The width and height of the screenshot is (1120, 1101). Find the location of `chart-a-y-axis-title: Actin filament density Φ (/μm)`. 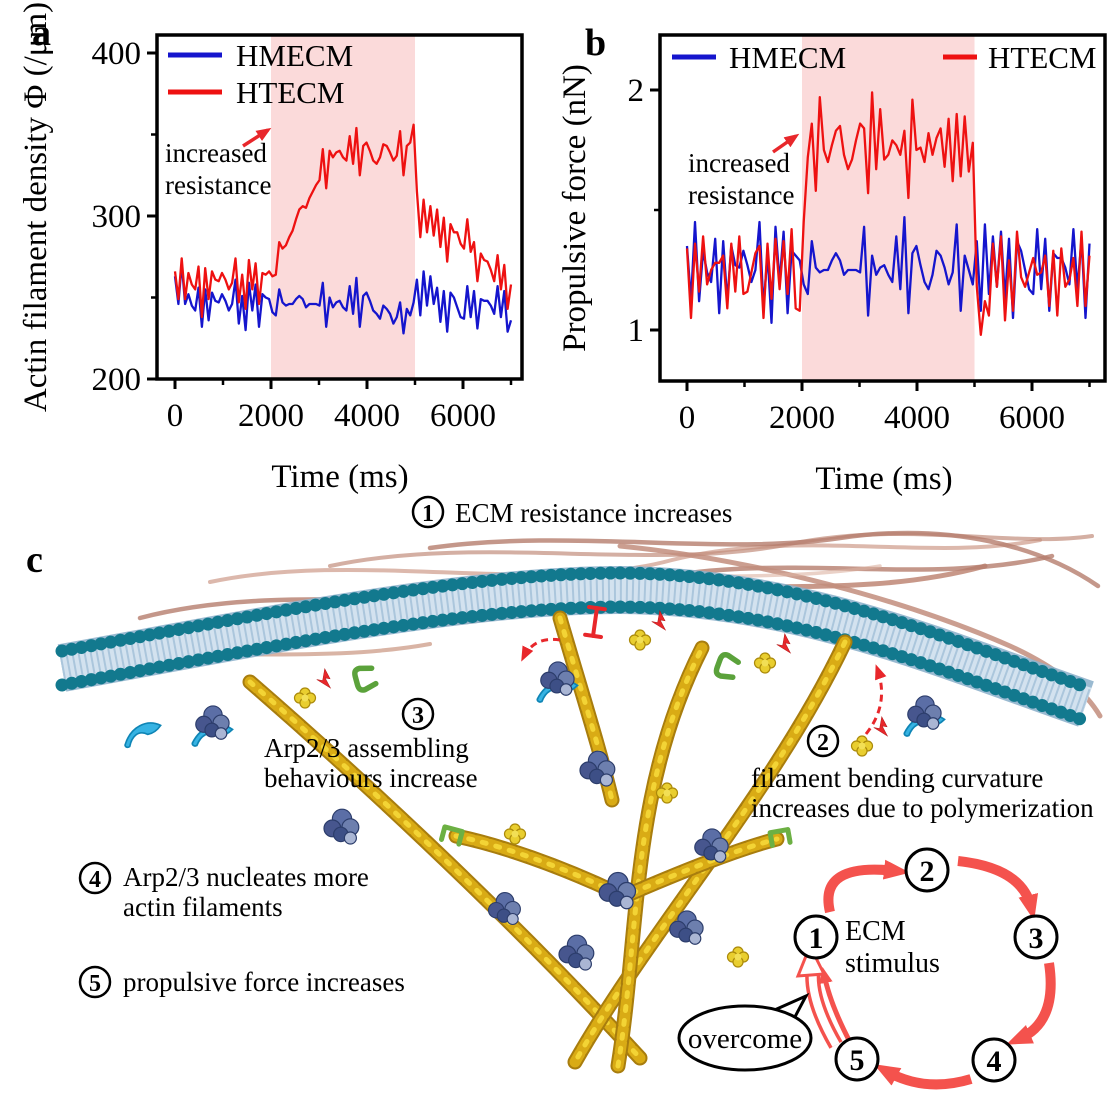

chart-a-y-axis-title: Actin filament density Φ (/μm) is located at coordinates (36, 207).